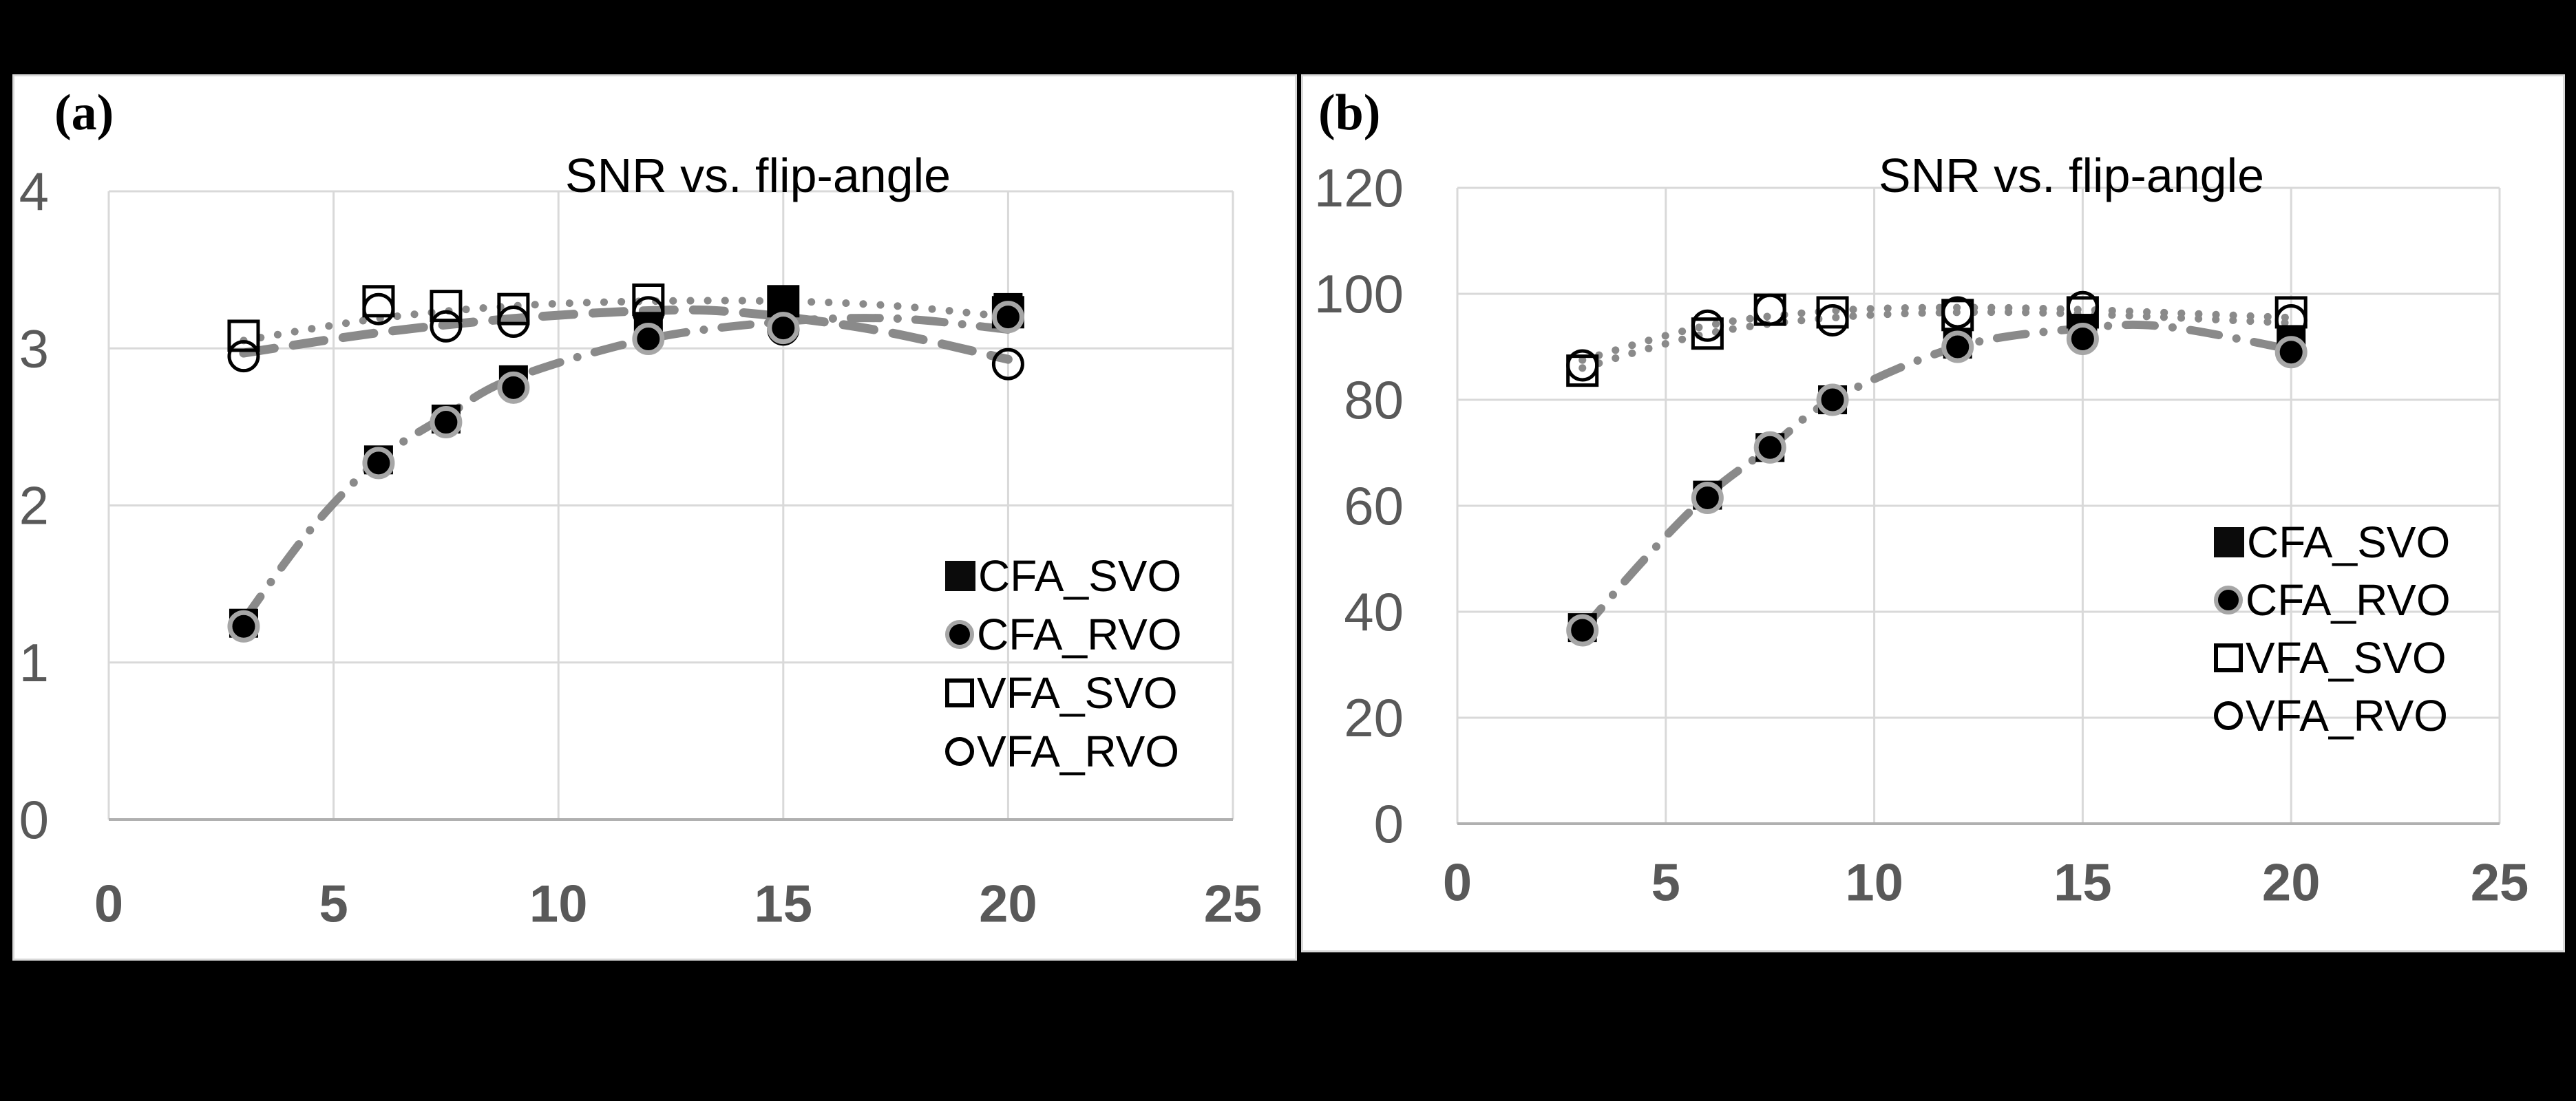  What do you see at coordinates (1008, 364) in the screenshot?
I see `marker-vfa_rvo-x20` at bounding box center [1008, 364].